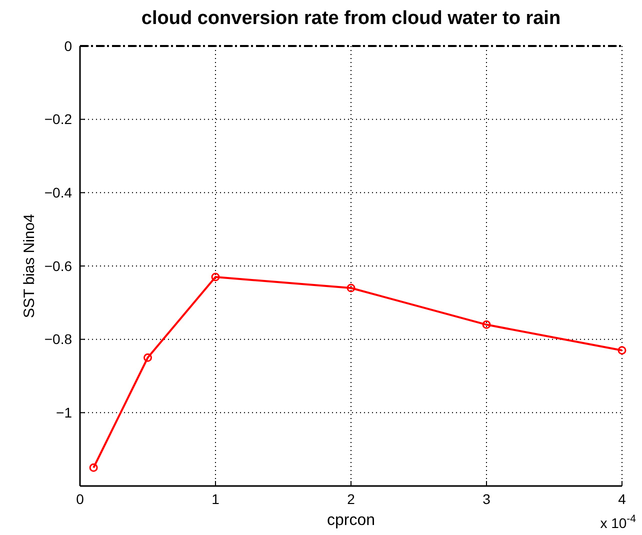  Describe the element at coordinates (351, 18) in the screenshot. I see `chart-title: cloud conversion rate from cloud water to rain` at that location.